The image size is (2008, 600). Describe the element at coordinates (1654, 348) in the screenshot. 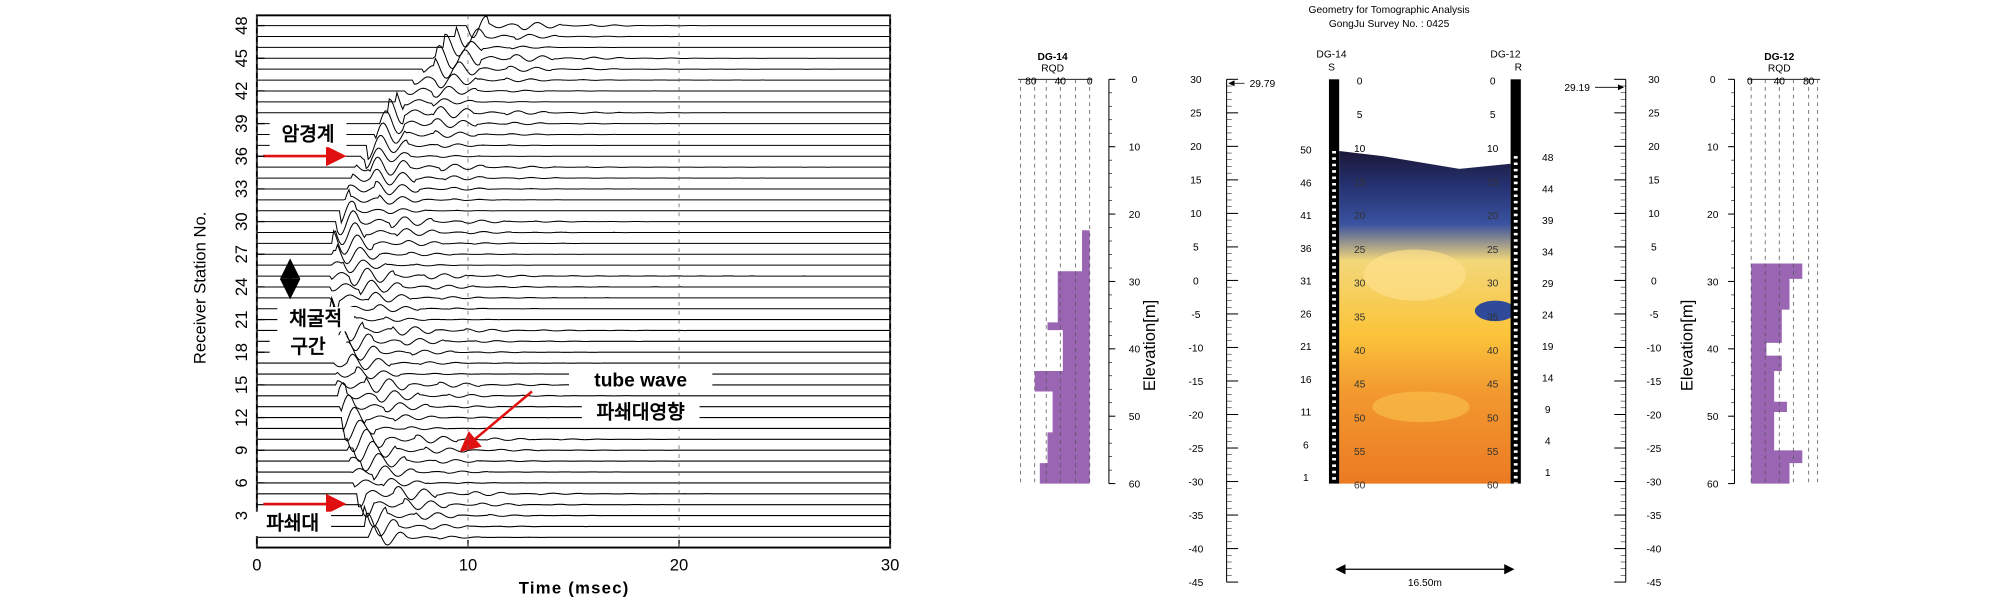

I see `elevation-label: -10` at that location.